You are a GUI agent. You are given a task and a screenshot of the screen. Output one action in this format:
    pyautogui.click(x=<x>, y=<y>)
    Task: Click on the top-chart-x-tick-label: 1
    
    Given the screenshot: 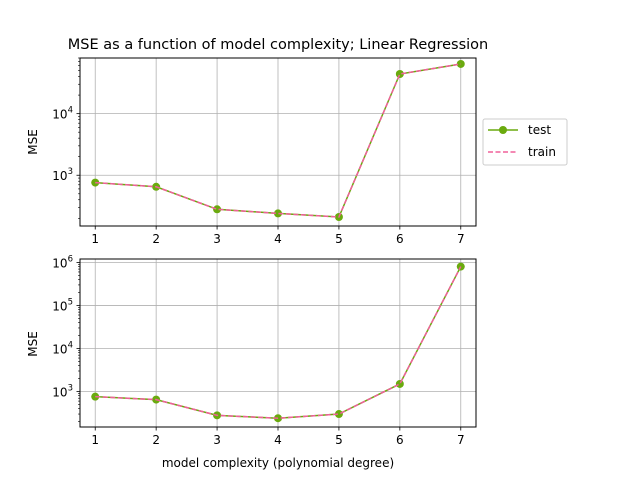 What is the action you would take?
    pyautogui.click(x=95, y=239)
    